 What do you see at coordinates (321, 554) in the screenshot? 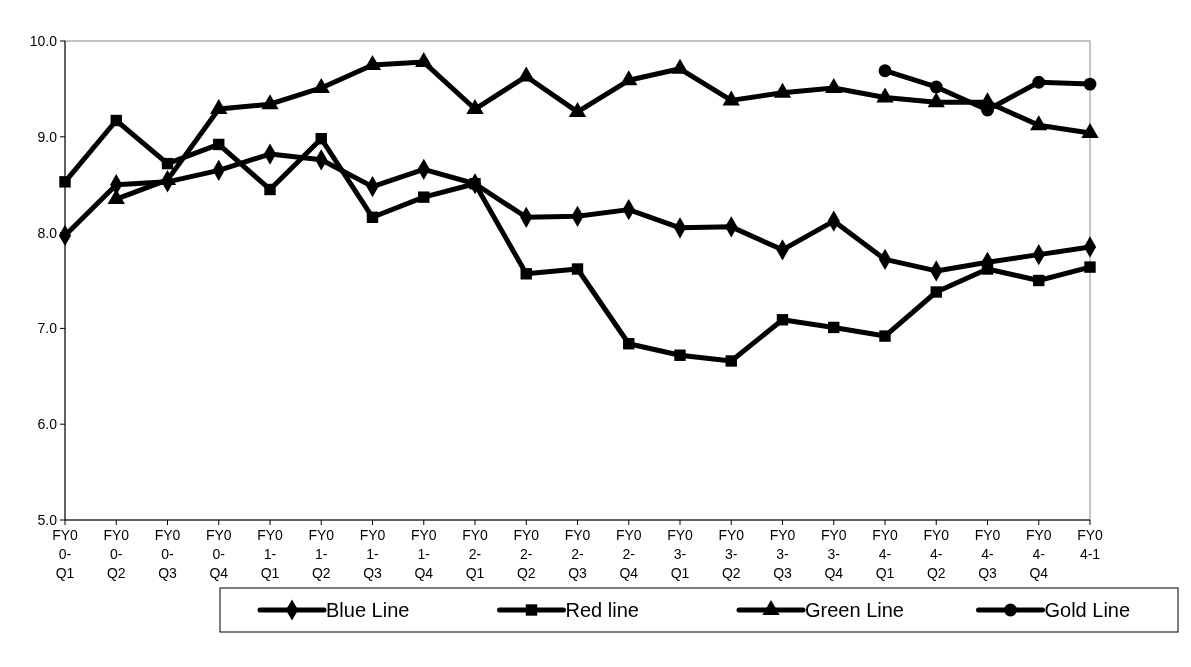
I see `x-tick-label: FY01-Q2` at bounding box center [321, 554].